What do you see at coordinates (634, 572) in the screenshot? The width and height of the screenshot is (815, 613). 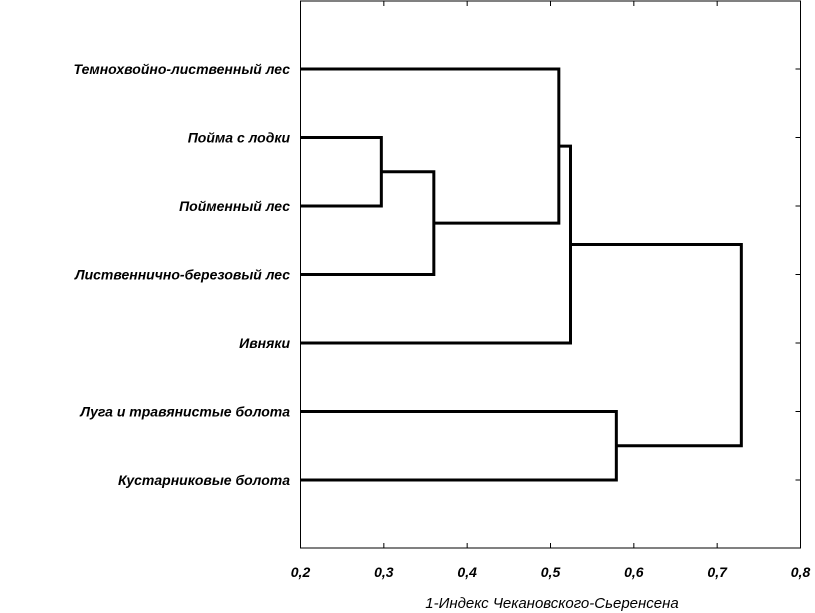 I see `x-tick-label: 0,6` at bounding box center [634, 572].